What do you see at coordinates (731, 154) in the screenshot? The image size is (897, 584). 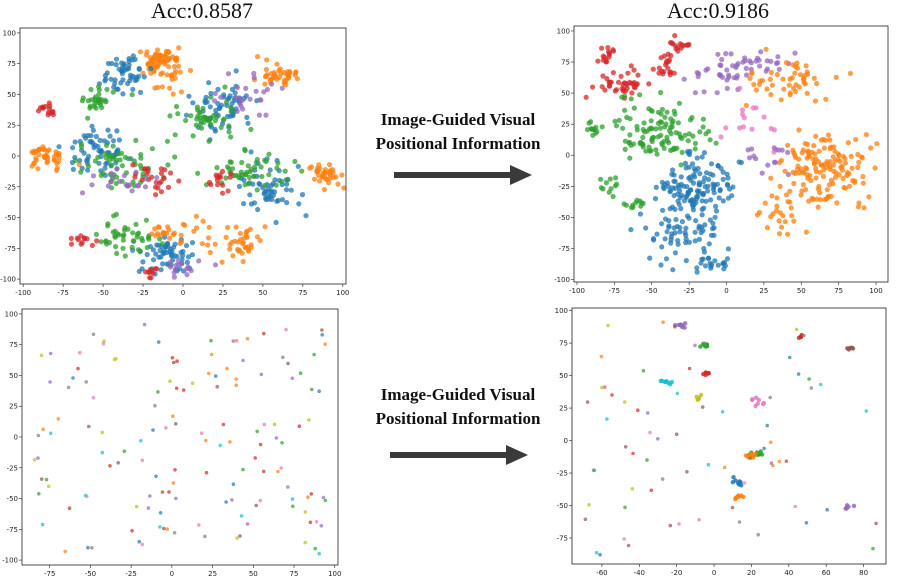 I see `points-tr` at bounding box center [731, 154].